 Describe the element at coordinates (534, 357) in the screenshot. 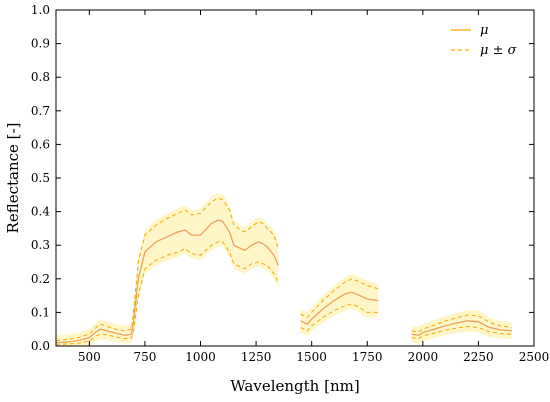

I see `x-tick-label: 2500` at that location.